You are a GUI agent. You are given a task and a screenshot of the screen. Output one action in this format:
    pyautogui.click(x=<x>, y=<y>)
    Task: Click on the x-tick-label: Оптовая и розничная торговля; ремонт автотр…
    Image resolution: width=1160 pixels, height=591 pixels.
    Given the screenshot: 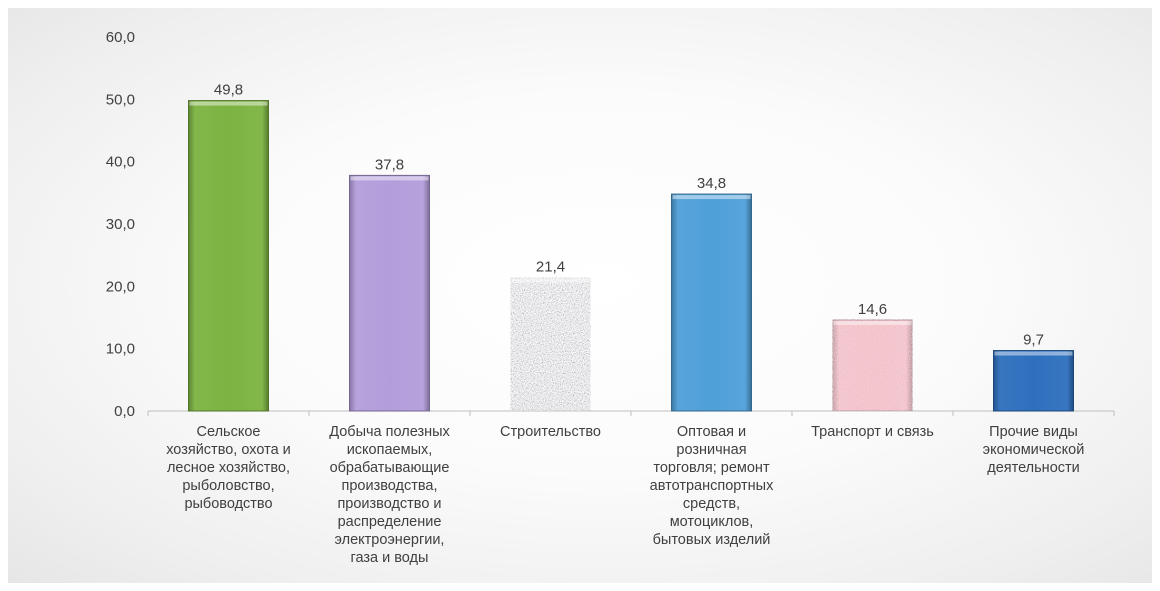 What is the action you would take?
    pyautogui.click(x=712, y=486)
    